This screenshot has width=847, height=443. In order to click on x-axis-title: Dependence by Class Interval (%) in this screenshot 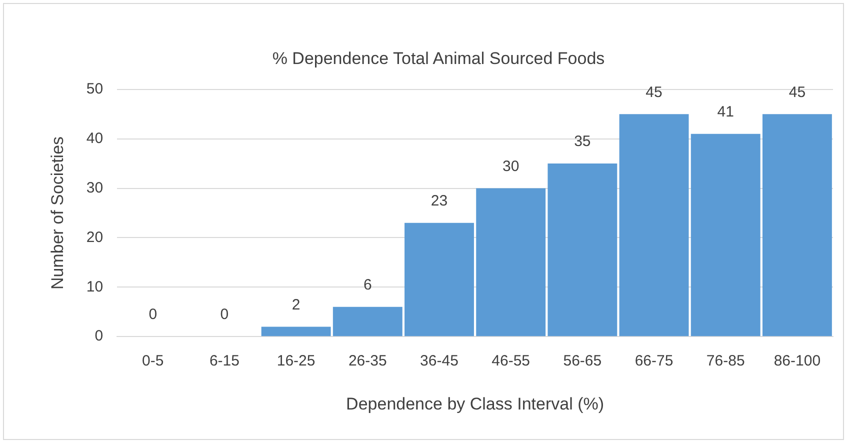, I will do `click(475, 404)`.